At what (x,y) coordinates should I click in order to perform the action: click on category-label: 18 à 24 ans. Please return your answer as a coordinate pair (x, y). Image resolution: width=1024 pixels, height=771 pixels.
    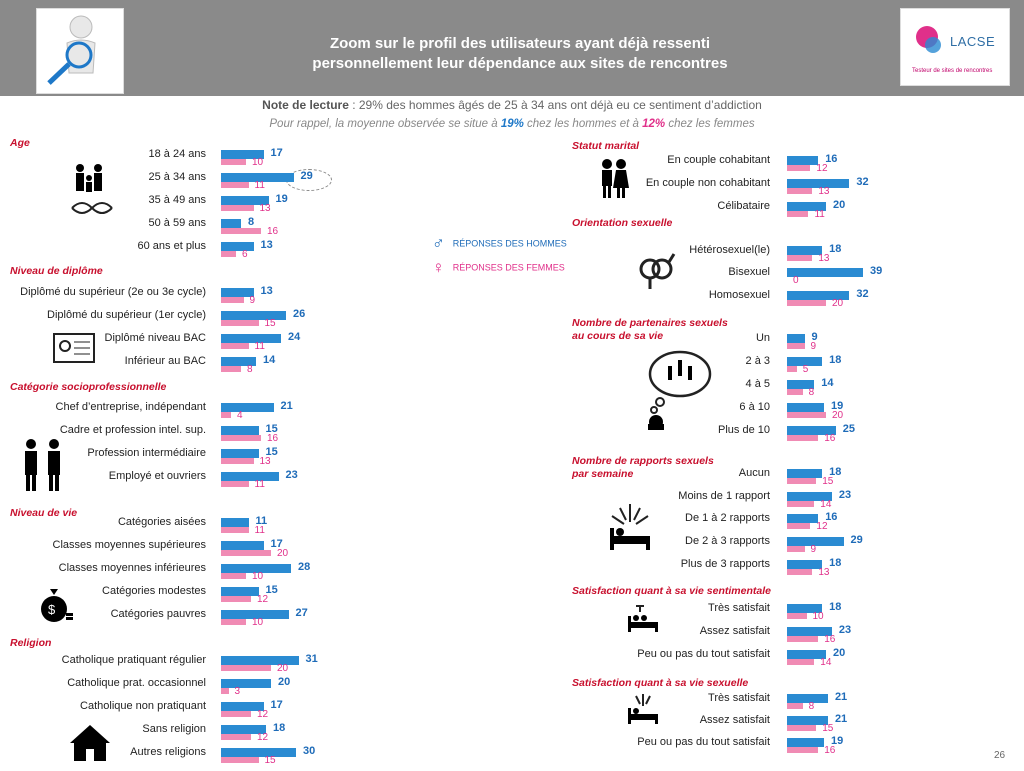
    Looking at the image, I should click on (177, 154).